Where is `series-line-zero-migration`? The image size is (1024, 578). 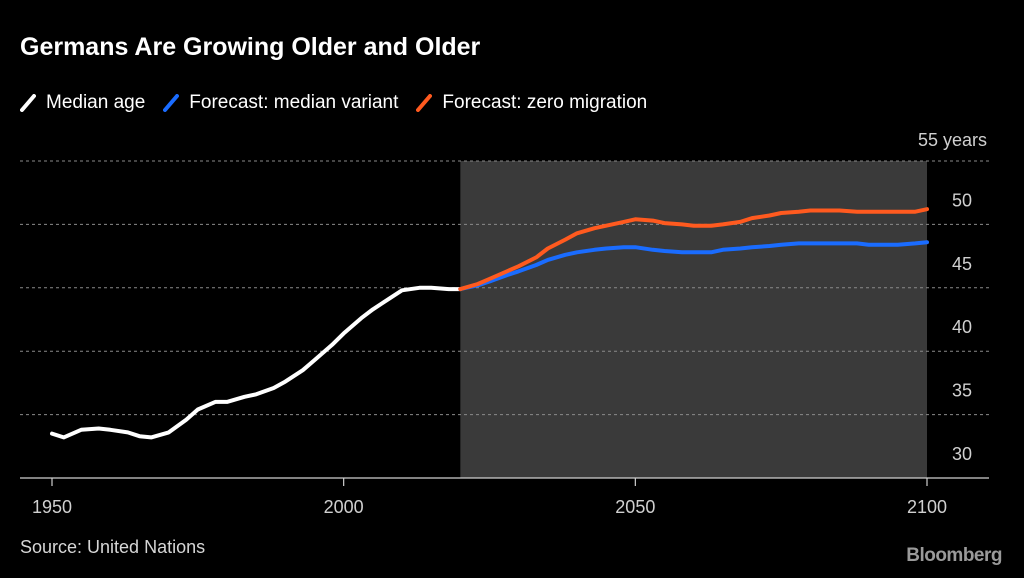 series-line-zero-migration is located at coordinates (693, 249).